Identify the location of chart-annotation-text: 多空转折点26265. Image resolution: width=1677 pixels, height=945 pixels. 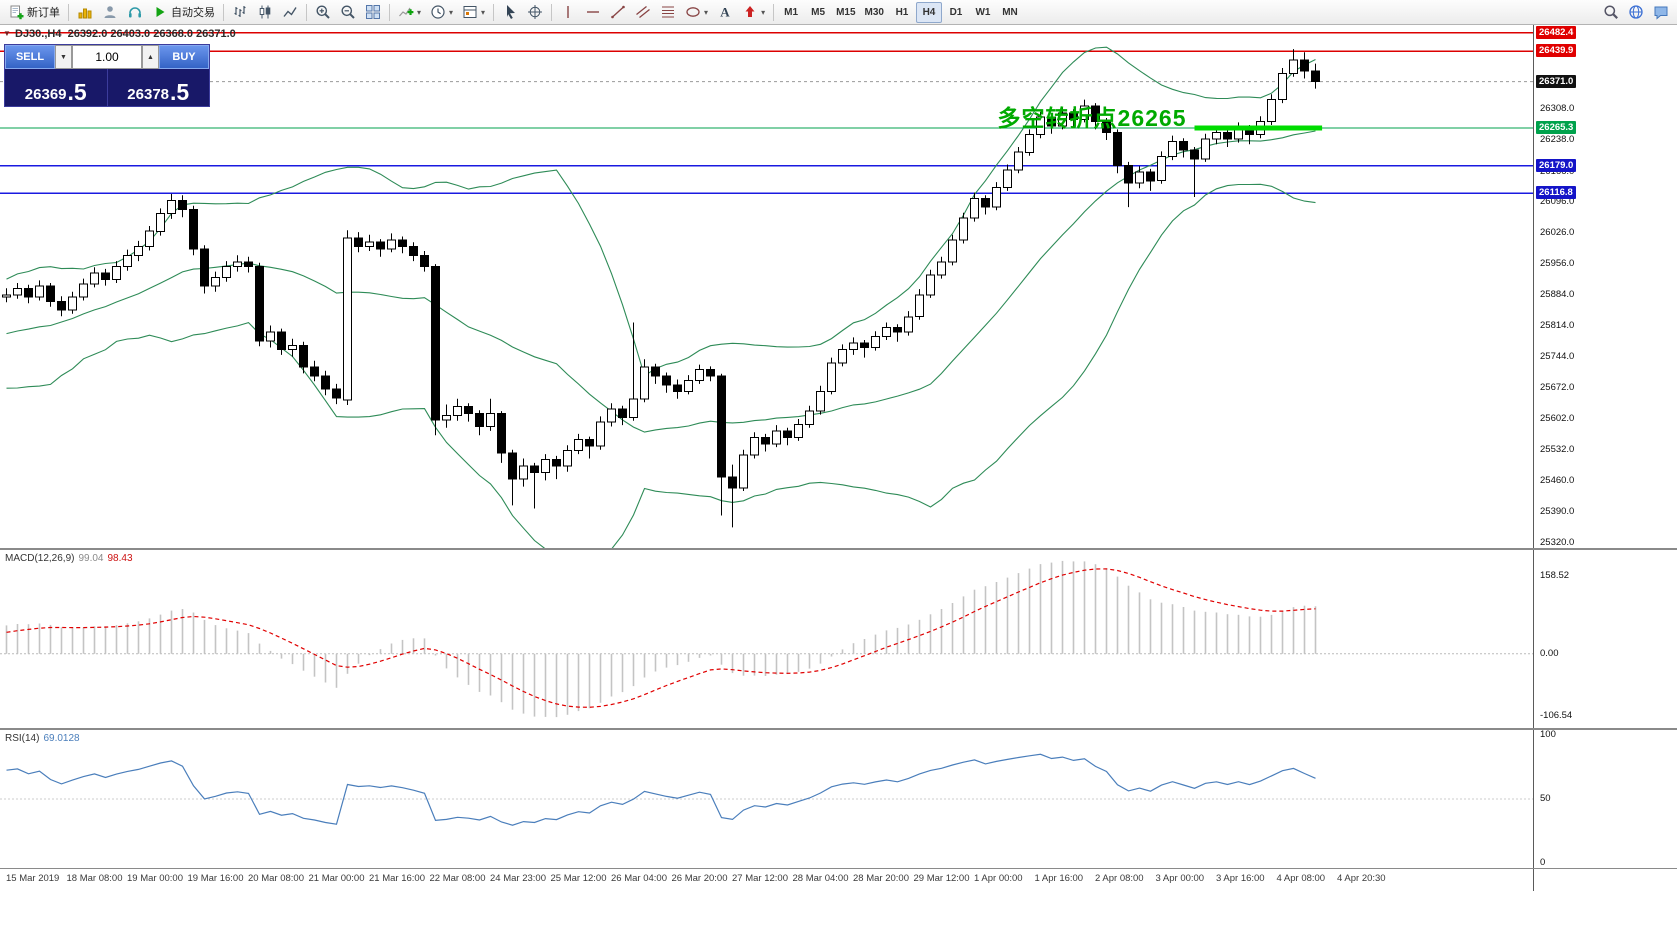
(1092, 117).